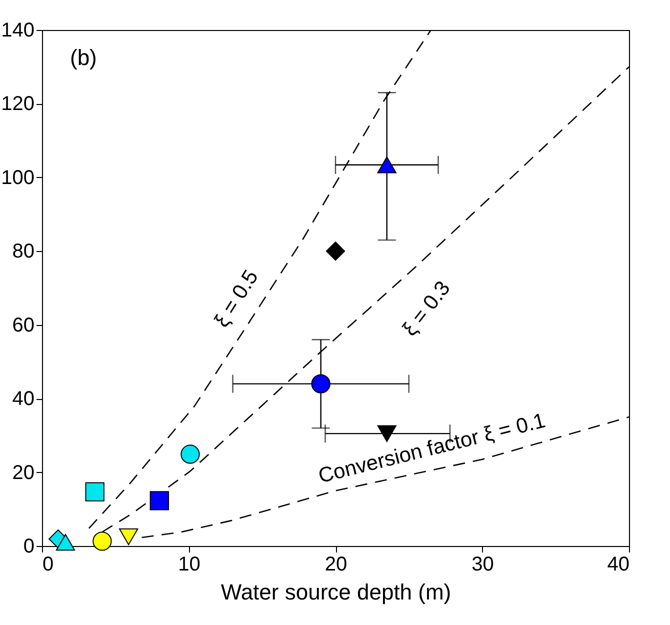  I want to click on annotation: Conversion factor ξ = 0.1, so click(432, 448).